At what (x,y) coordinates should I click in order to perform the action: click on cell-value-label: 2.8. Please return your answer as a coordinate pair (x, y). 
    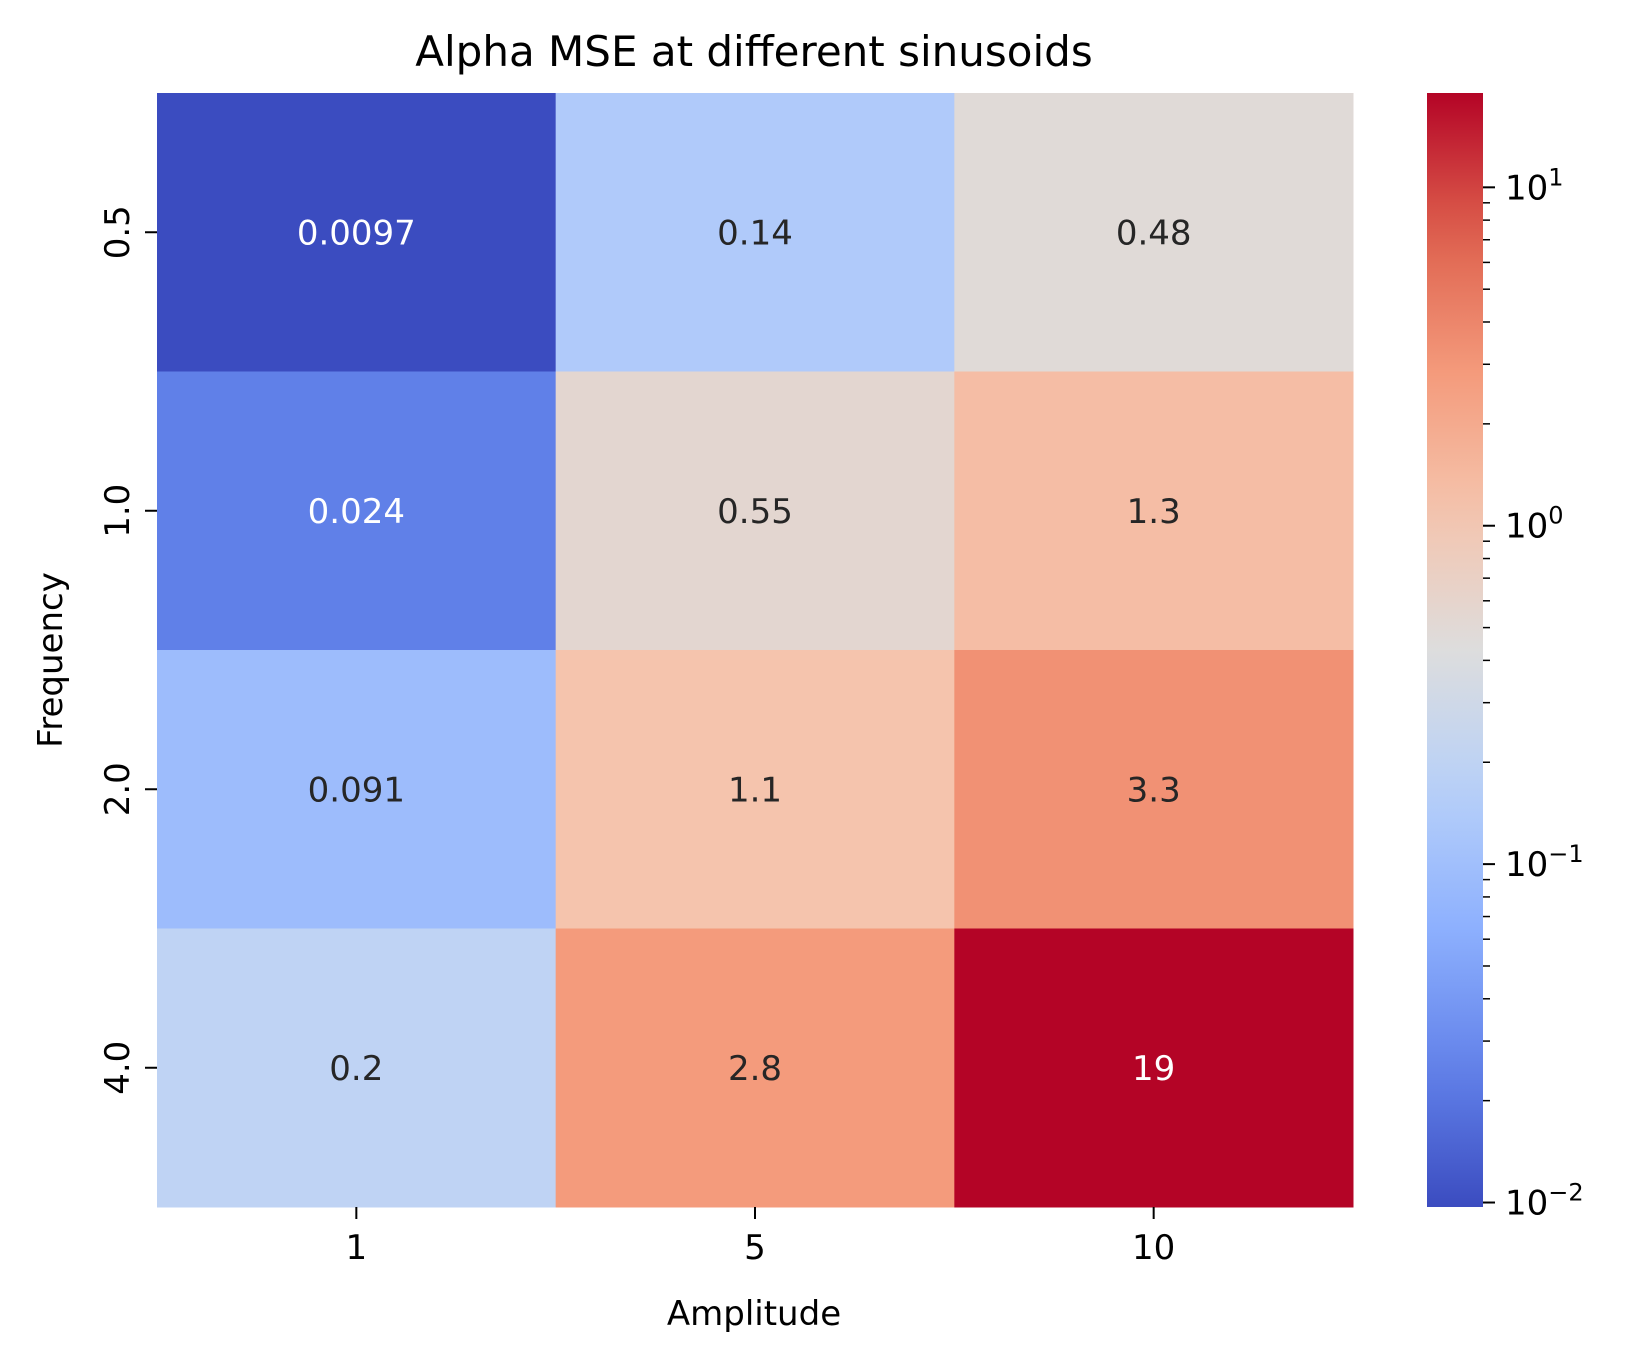
    Looking at the image, I should click on (755, 1069).